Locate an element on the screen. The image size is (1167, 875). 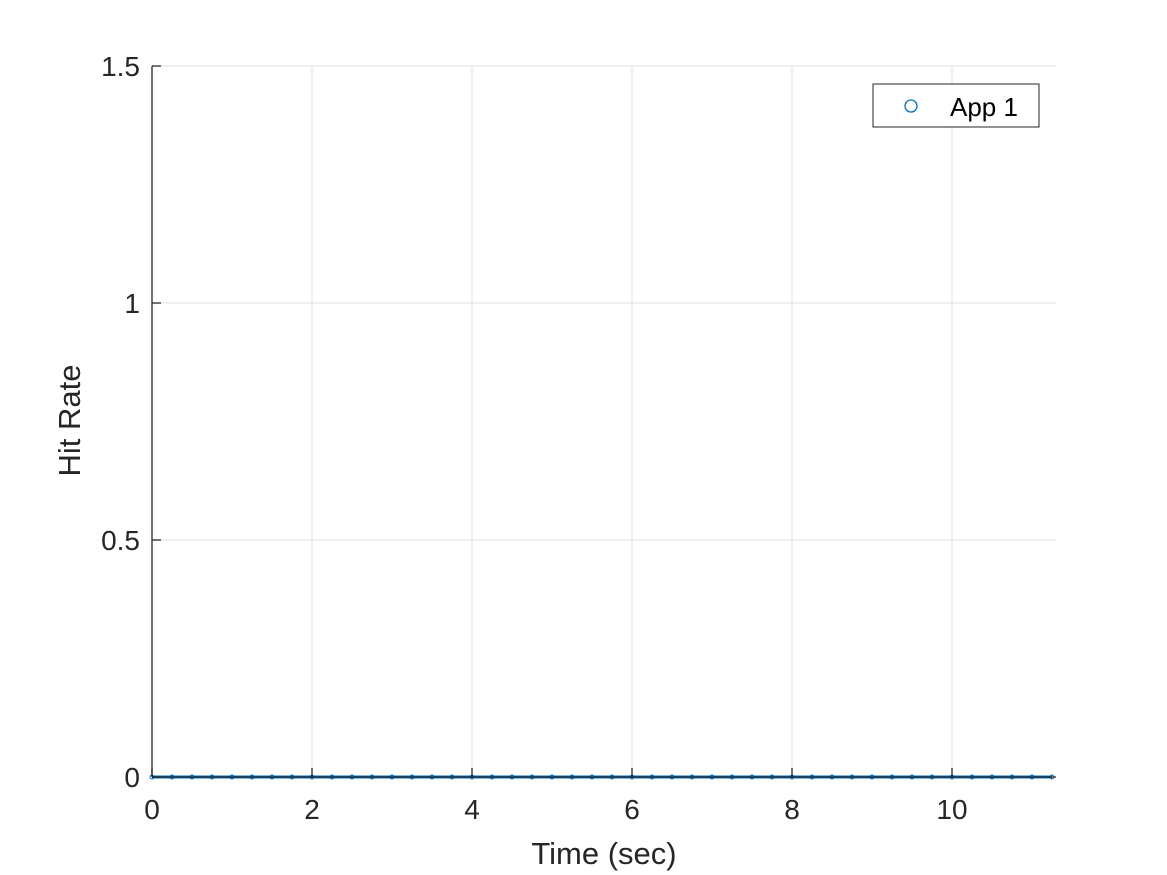
y-tick-label: 1.5 is located at coordinates (120, 66).